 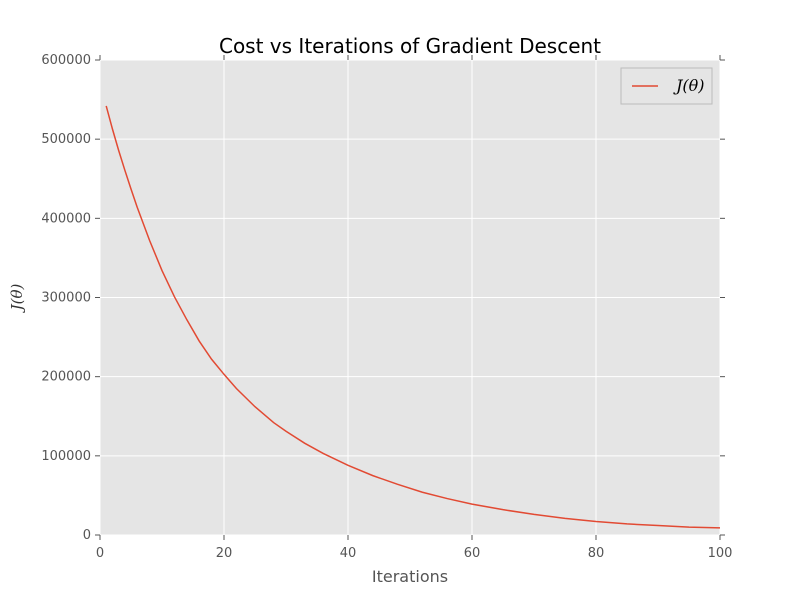 I want to click on y-tick-labels: 0 100000 200000 300000 400000 500000 600000, so click(x=66, y=298).